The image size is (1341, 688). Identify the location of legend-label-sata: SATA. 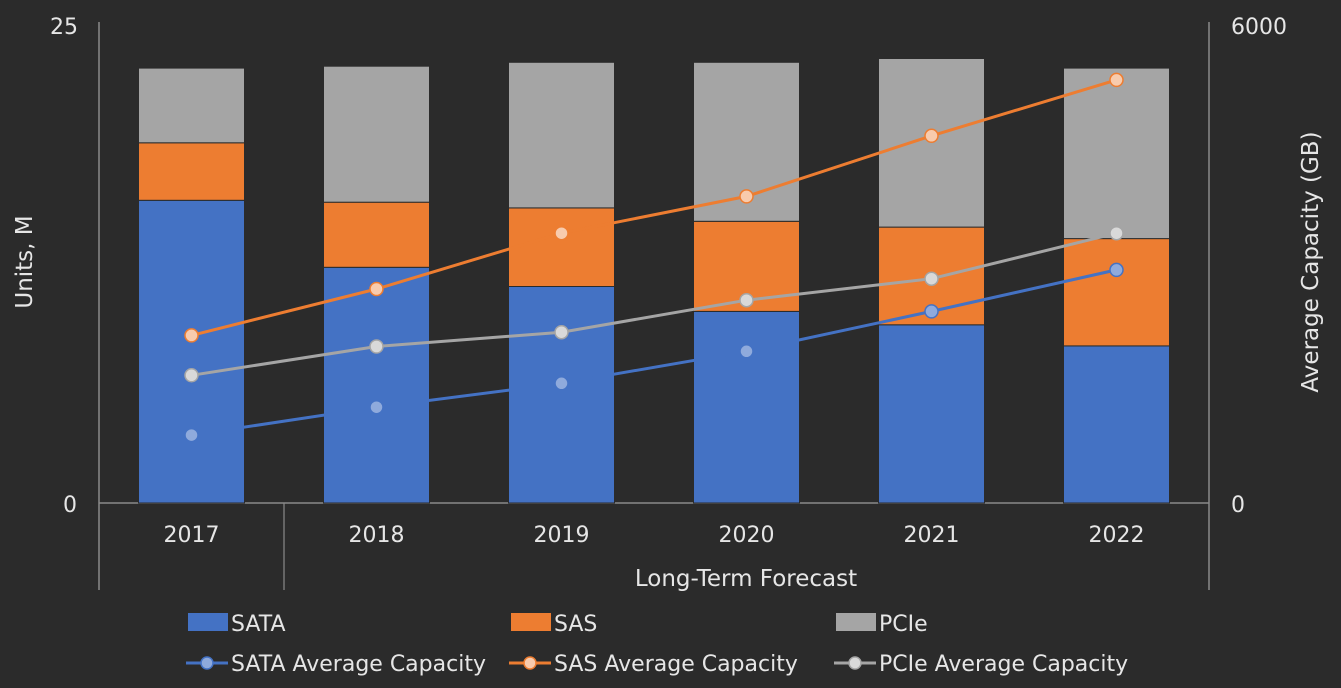
(258, 624).